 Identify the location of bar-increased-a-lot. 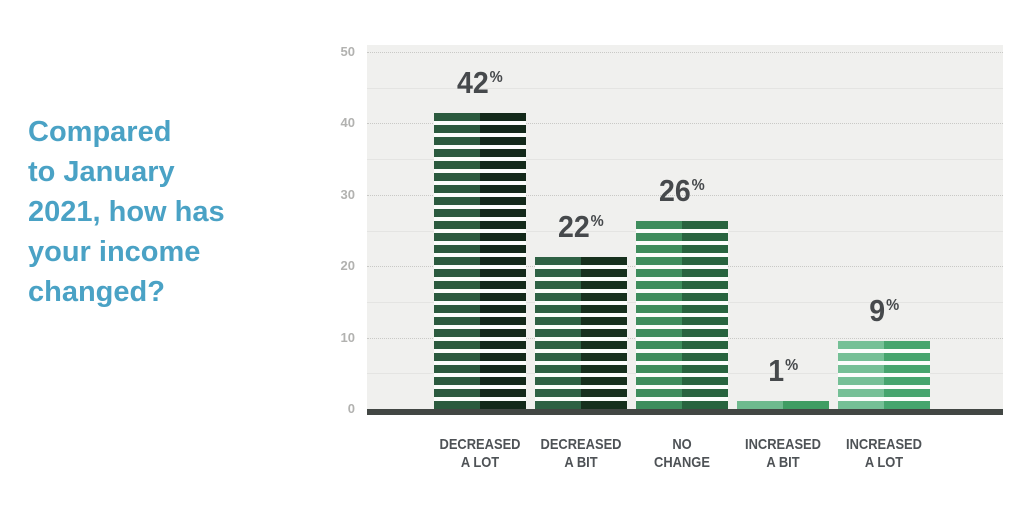
(884, 375).